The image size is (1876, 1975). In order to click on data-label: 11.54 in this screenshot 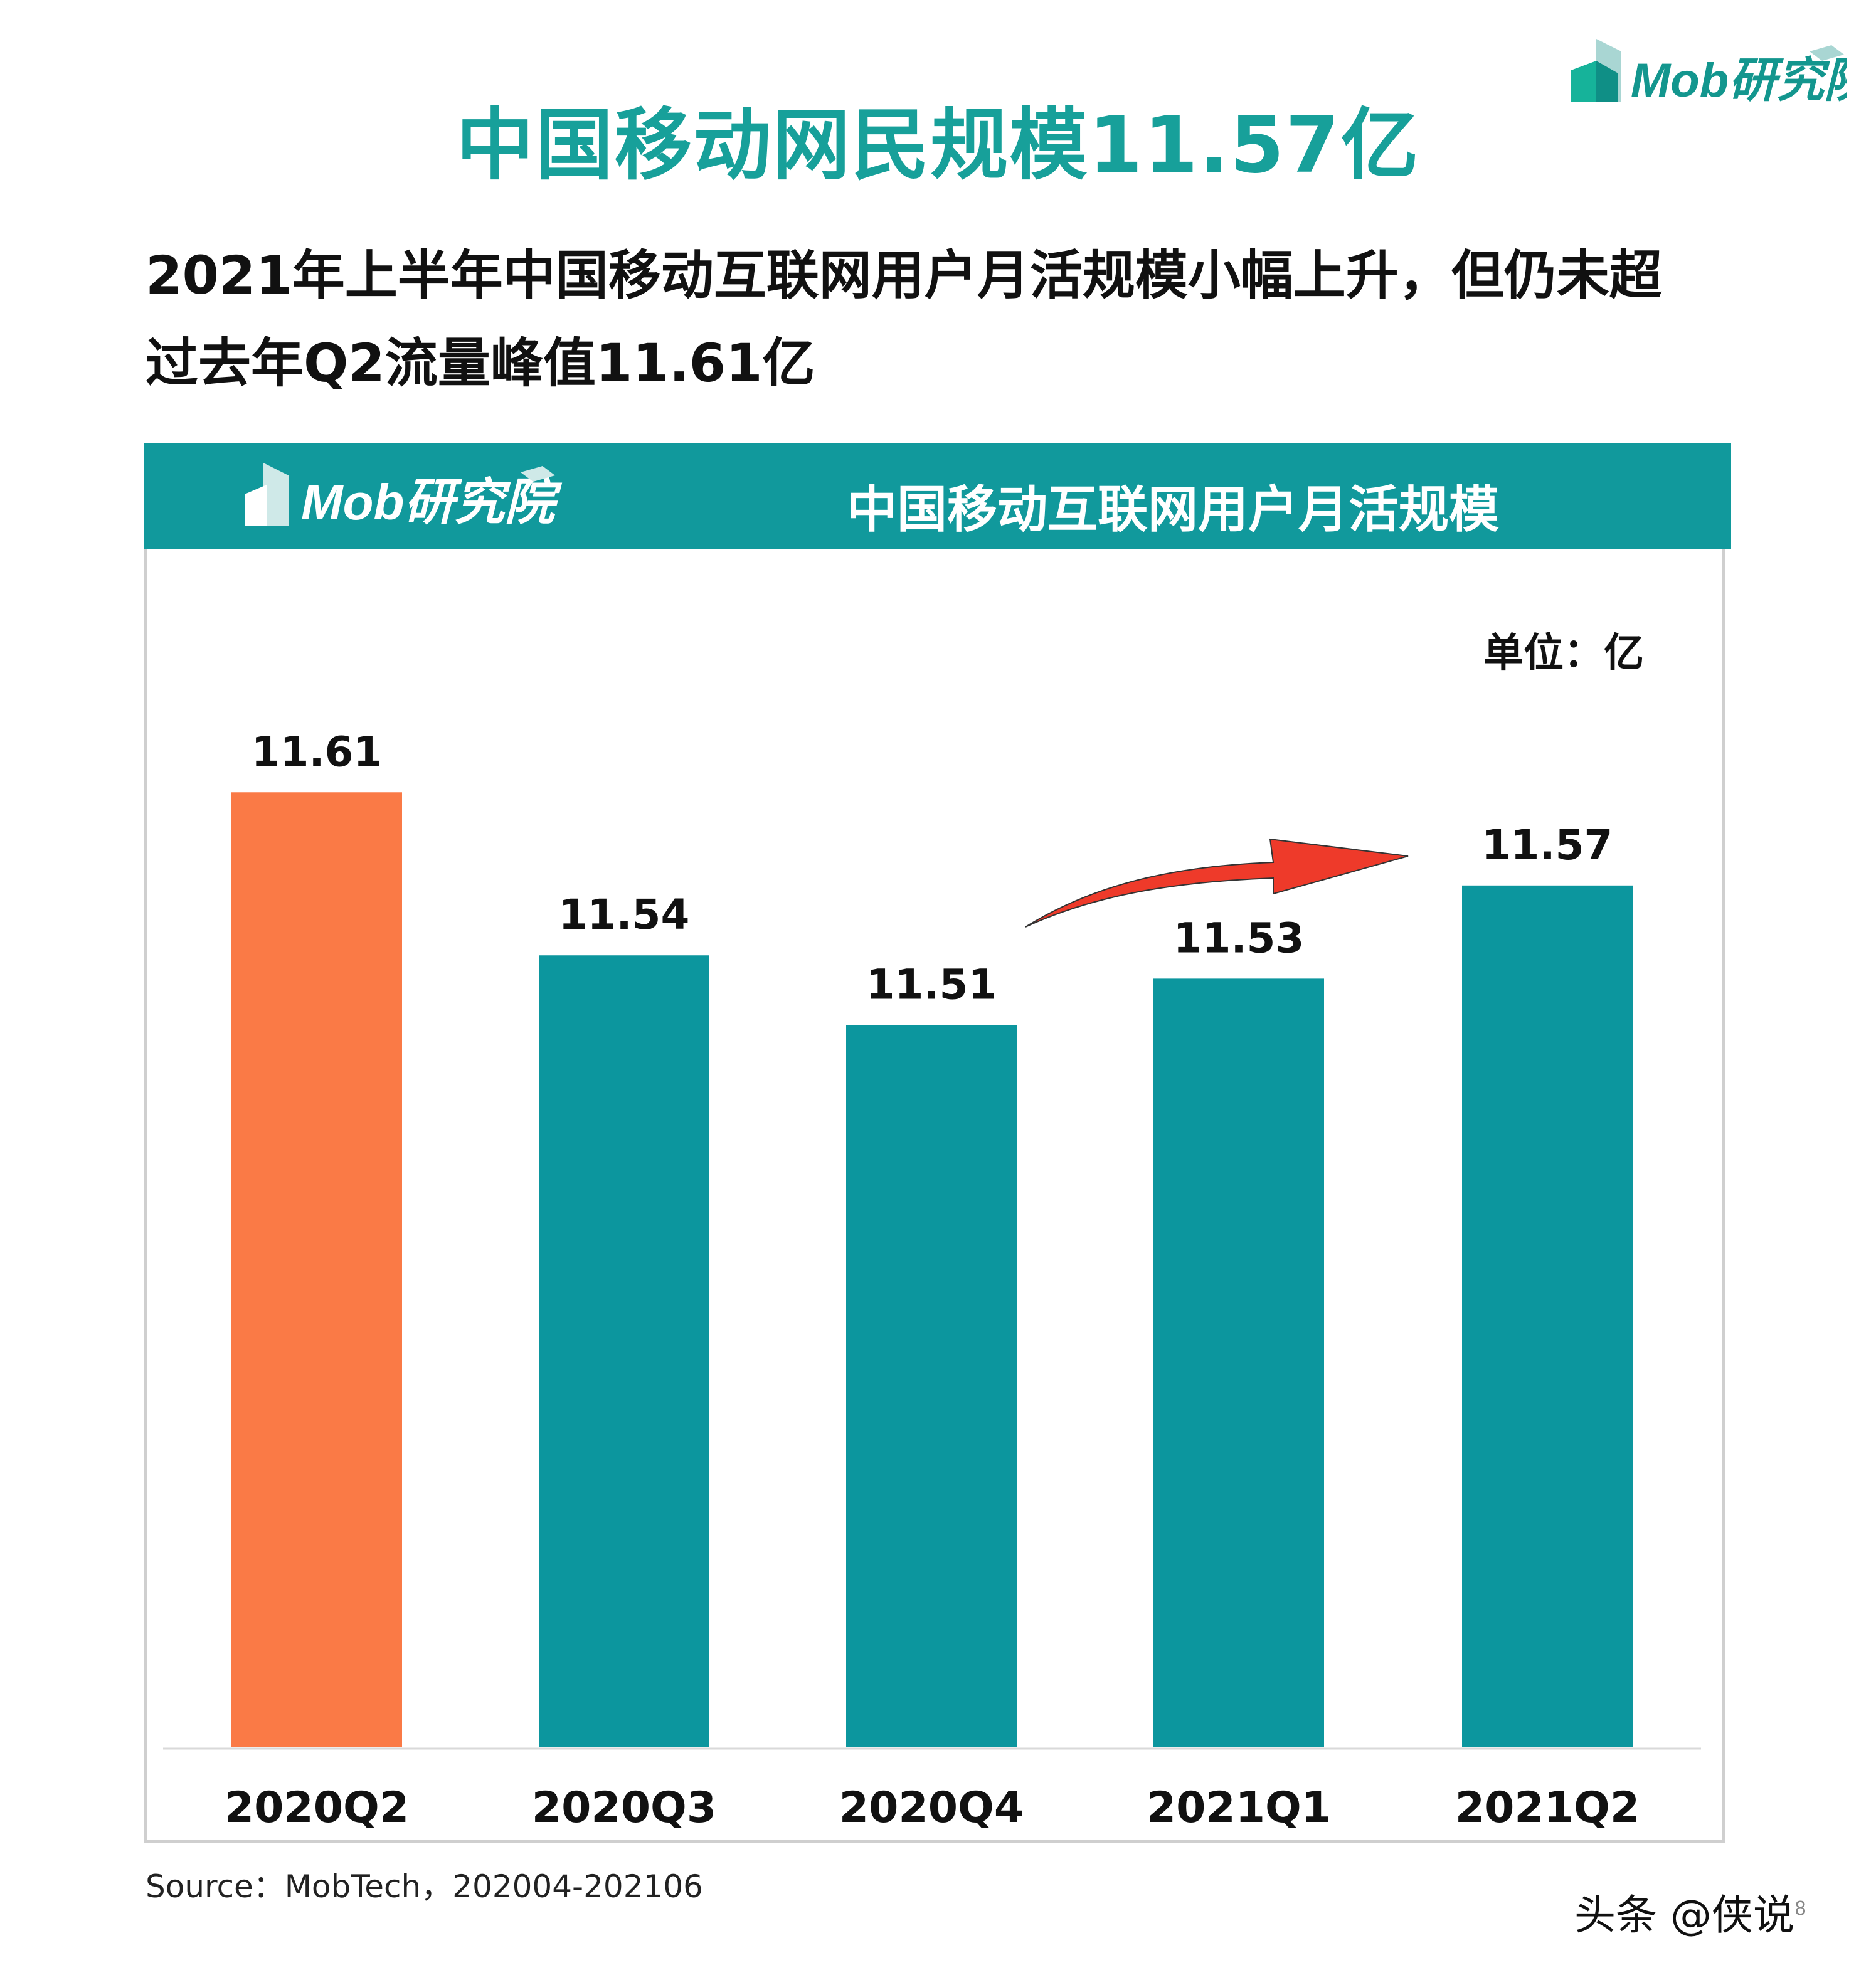, I will do `click(624, 915)`.